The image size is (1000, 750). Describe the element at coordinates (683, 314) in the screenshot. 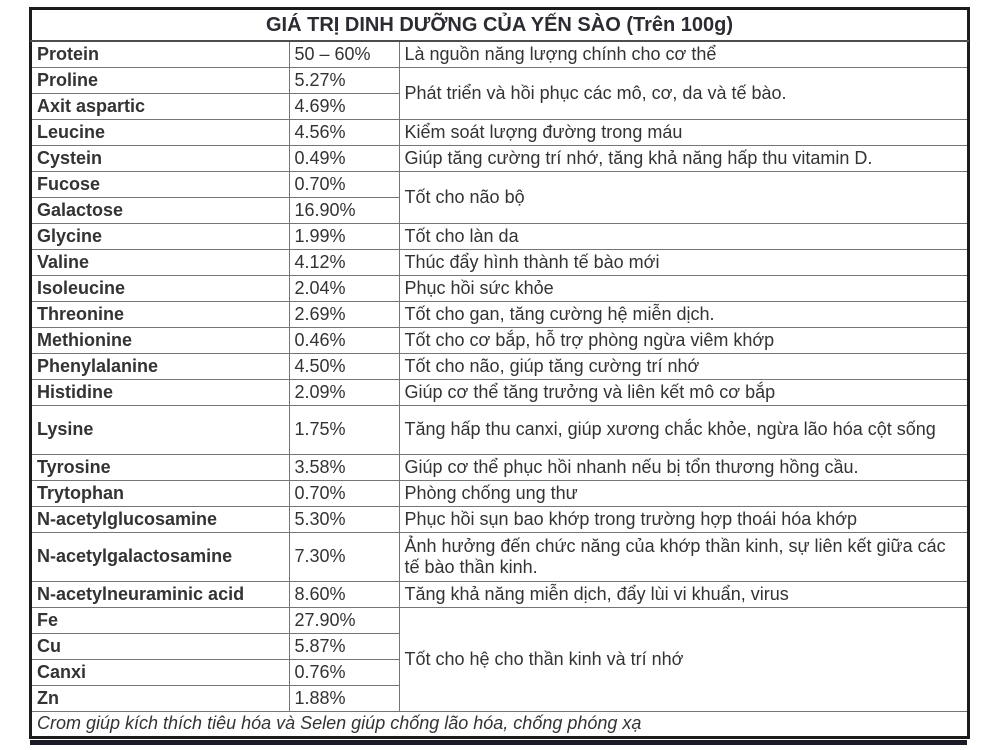

I see `nutrient-benefit: Tốt cho gan, tăng cường hệ miễn dịch.` at that location.